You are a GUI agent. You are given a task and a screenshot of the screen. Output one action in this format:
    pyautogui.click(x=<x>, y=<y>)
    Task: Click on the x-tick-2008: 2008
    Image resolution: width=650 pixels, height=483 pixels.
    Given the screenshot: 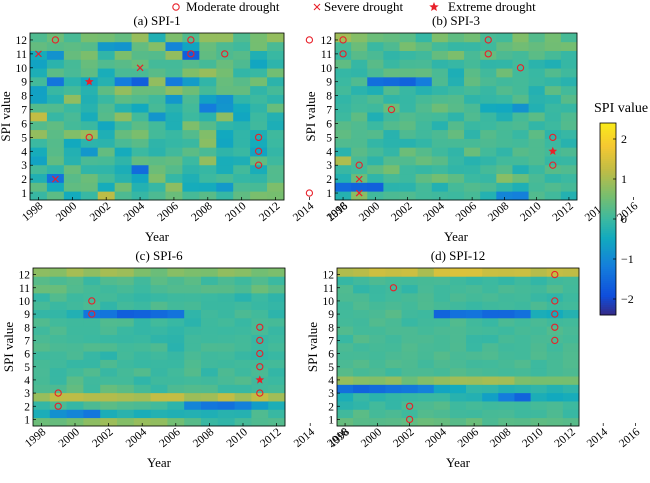 What is the action you would take?
    pyautogui.click(x=204, y=438)
    